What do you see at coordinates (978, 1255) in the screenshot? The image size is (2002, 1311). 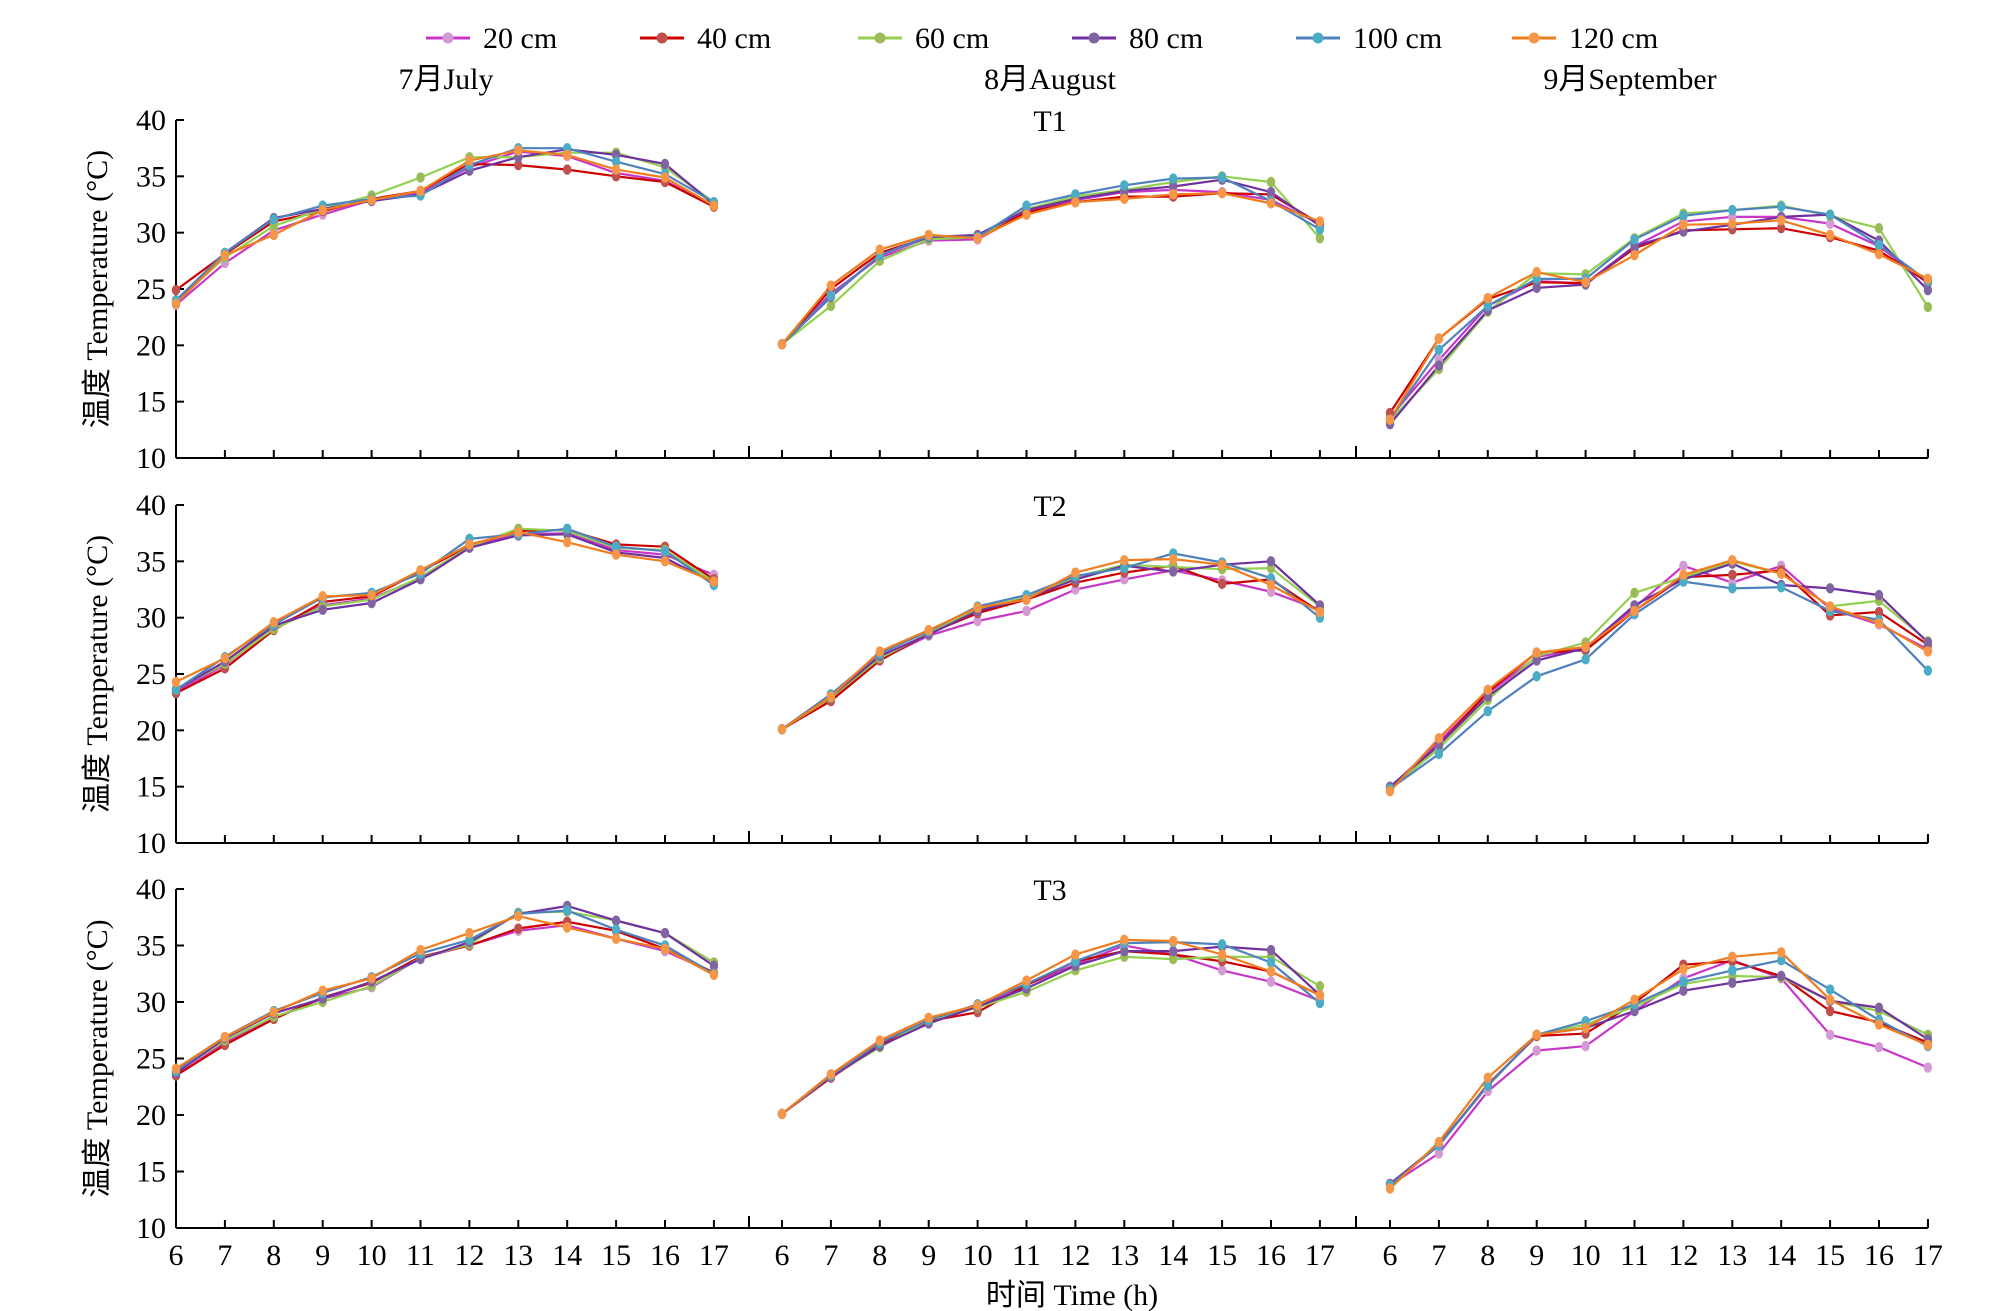 I see `x-tick-label: 10` at bounding box center [978, 1255].